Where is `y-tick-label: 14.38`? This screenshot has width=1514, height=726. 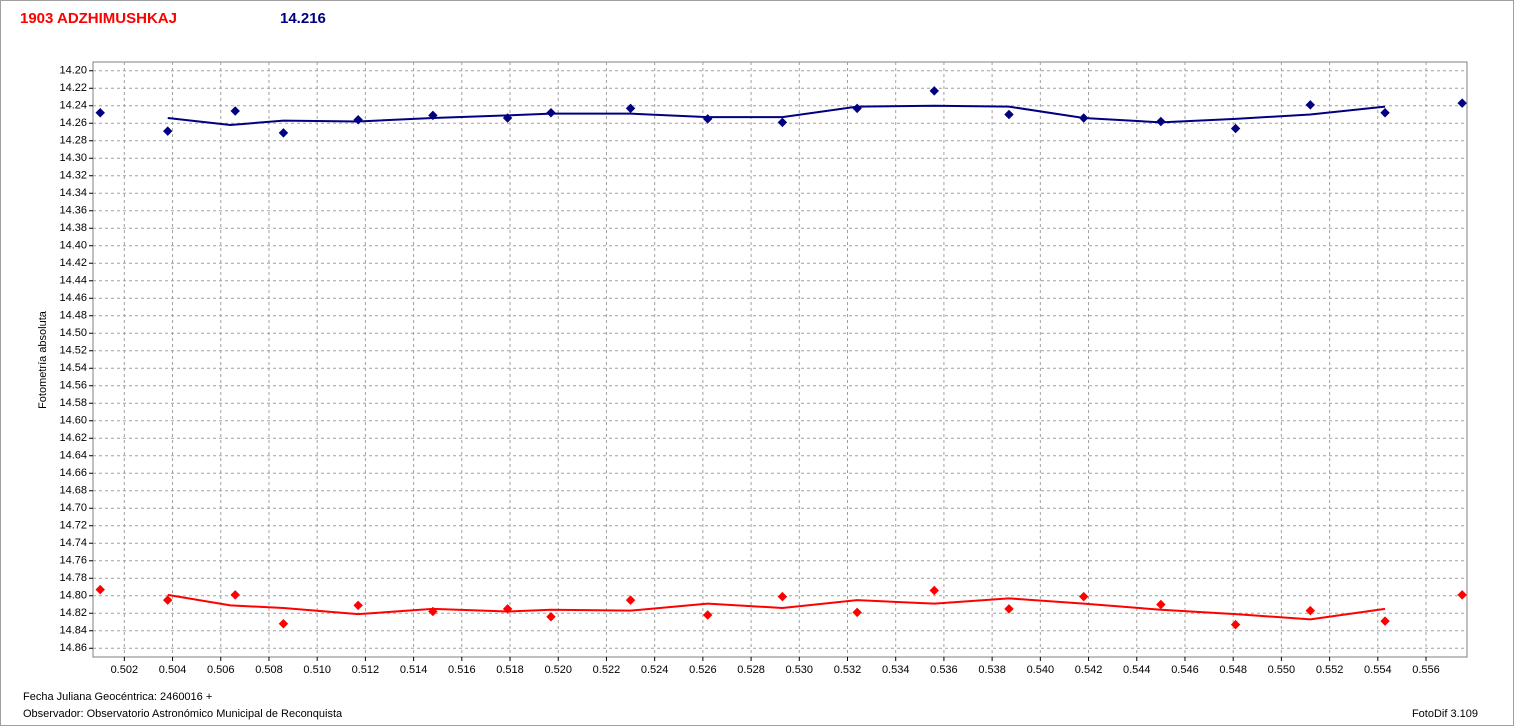 y-tick-label: 14.38 is located at coordinates (73, 228).